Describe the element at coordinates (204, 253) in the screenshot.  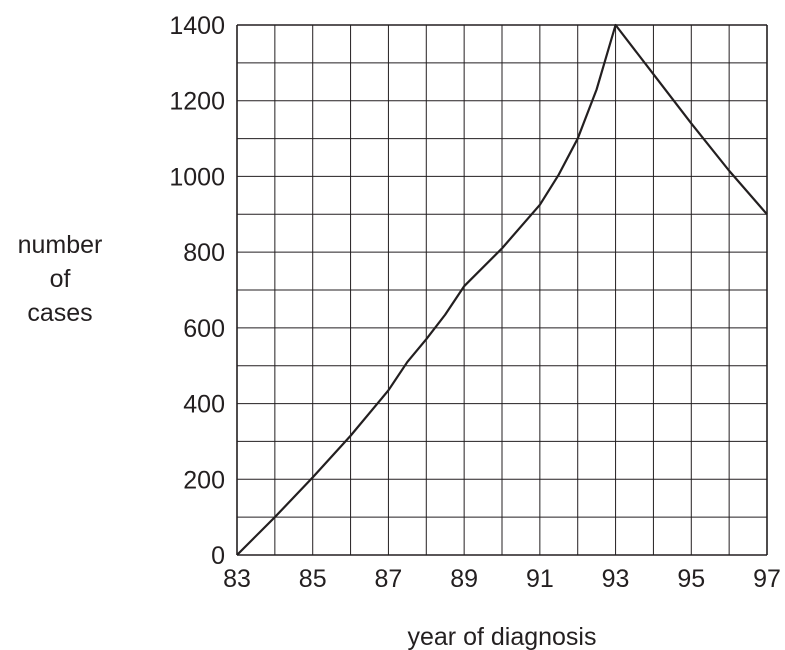
I see `y-tick-label: 800` at that location.